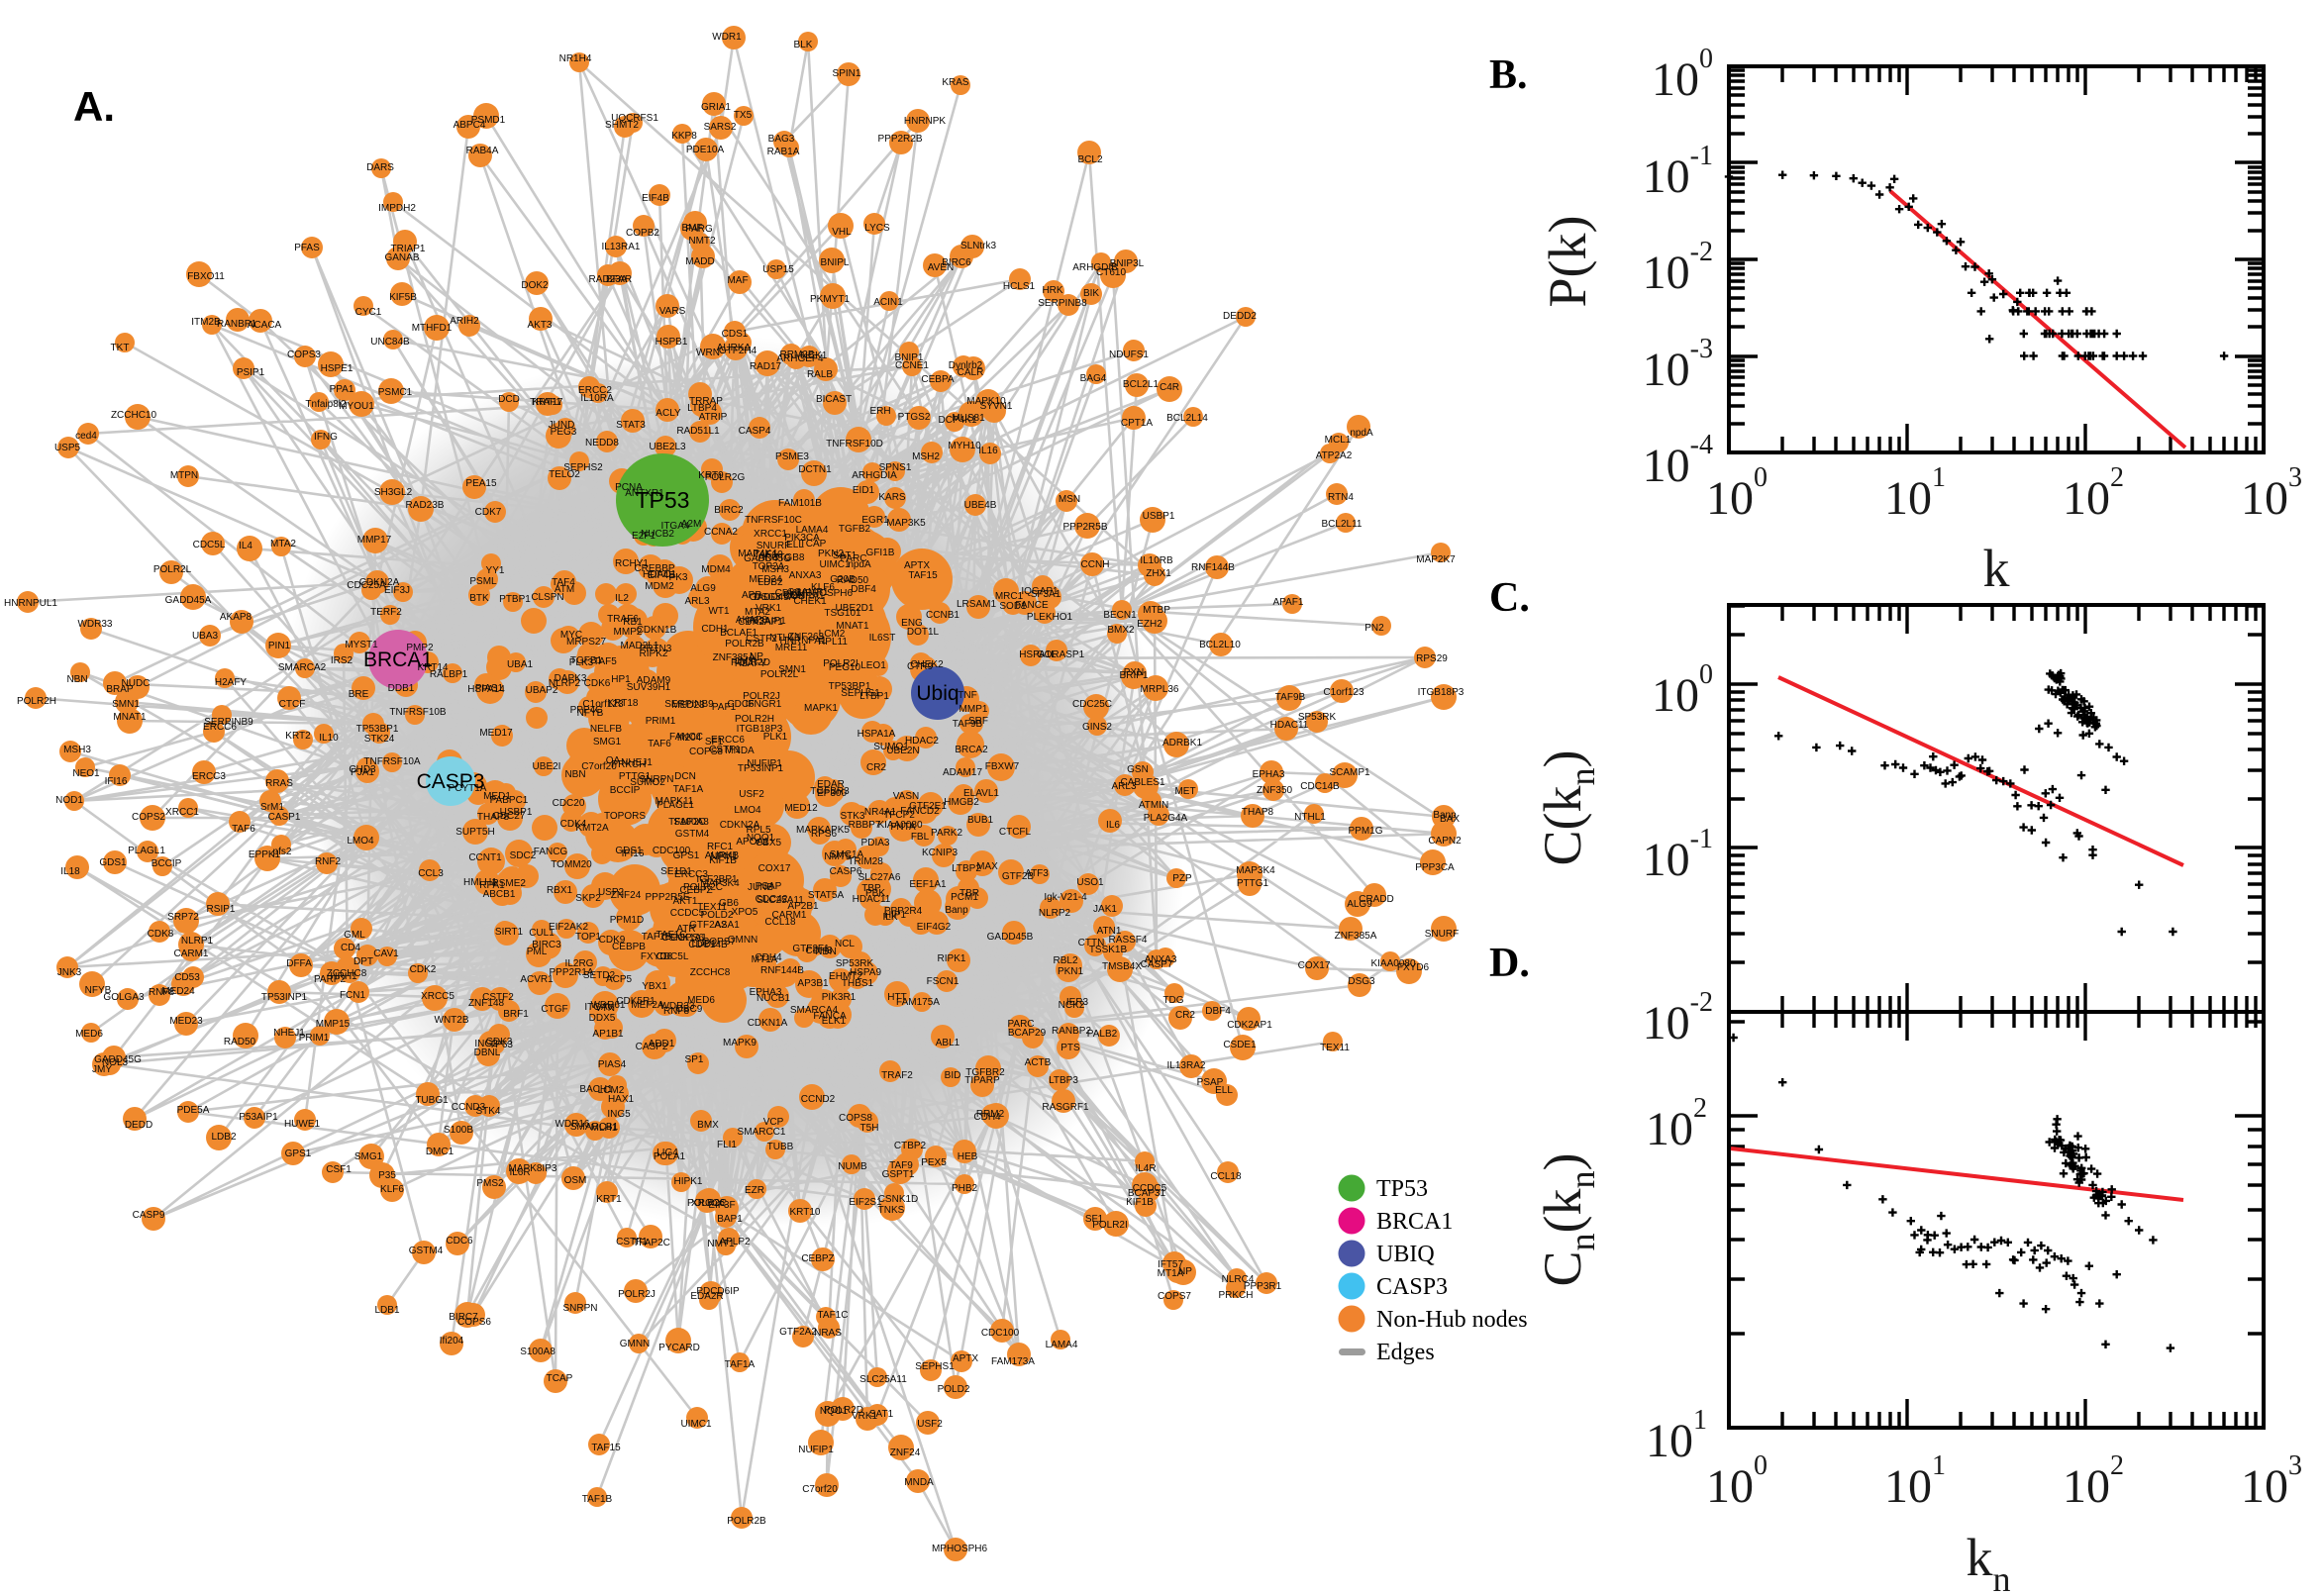 This screenshot has width=2323, height=1596. What do you see at coordinates (520, 664) in the screenshot?
I see `svg-text: UBA1` at bounding box center [520, 664].